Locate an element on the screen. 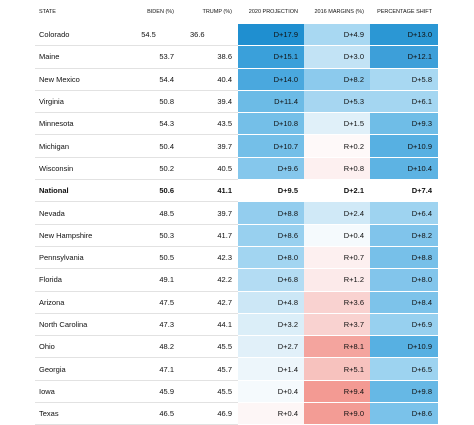  state-cell: New Hampshire is located at coordinates (80, 235).